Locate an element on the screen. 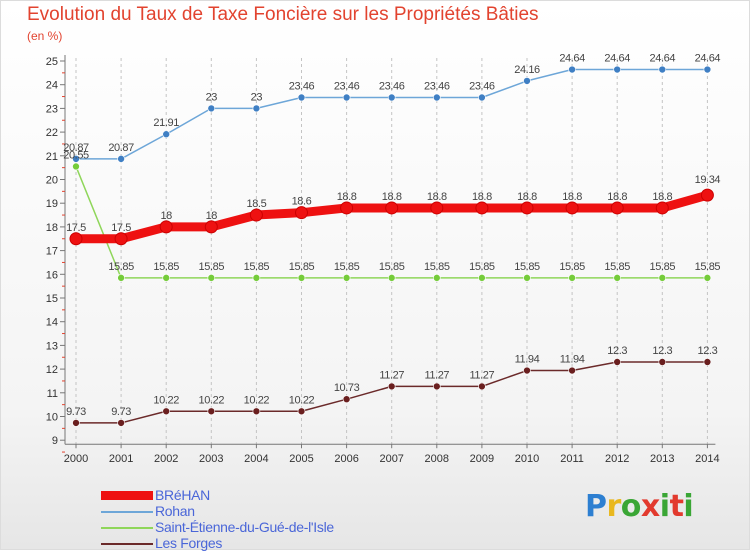 This screenshot has height=552, width=750. series-3-label-2012: 12.3 is located at coordinates (617, 351).